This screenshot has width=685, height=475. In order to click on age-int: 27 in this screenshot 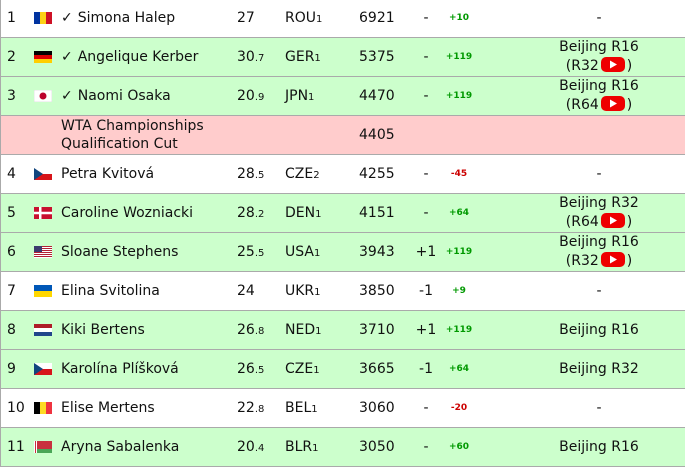, I will do `click(246, 18)`.